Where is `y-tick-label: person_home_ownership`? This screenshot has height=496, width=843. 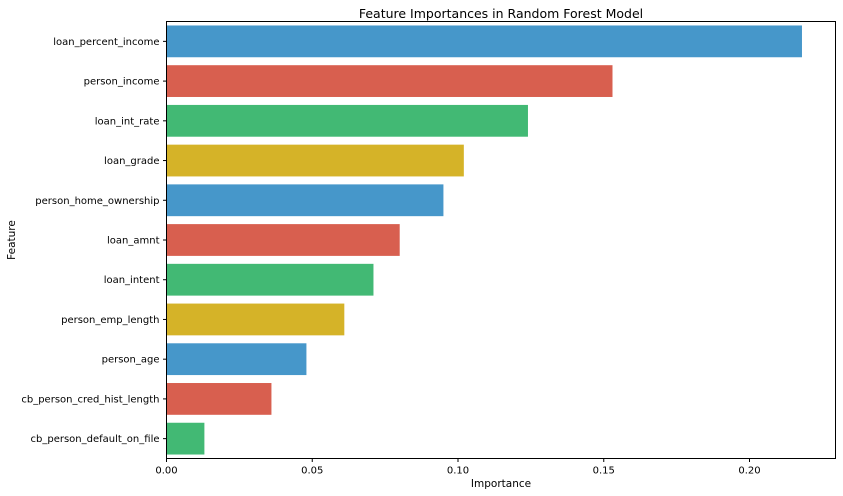
y-tick-label: person_home_ownership is located at coordinates (97, 201).